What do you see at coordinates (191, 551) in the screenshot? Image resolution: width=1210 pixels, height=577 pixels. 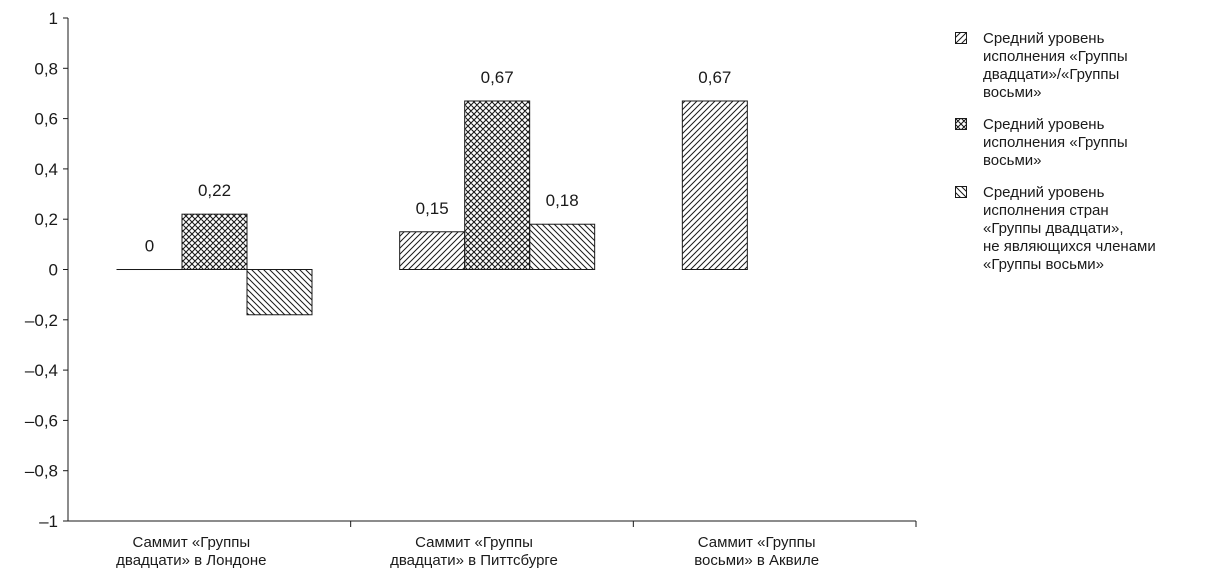 I see `x-category-label: Саммит «Группы двадцати» в Лондоне` at bounding box center [191, 551].